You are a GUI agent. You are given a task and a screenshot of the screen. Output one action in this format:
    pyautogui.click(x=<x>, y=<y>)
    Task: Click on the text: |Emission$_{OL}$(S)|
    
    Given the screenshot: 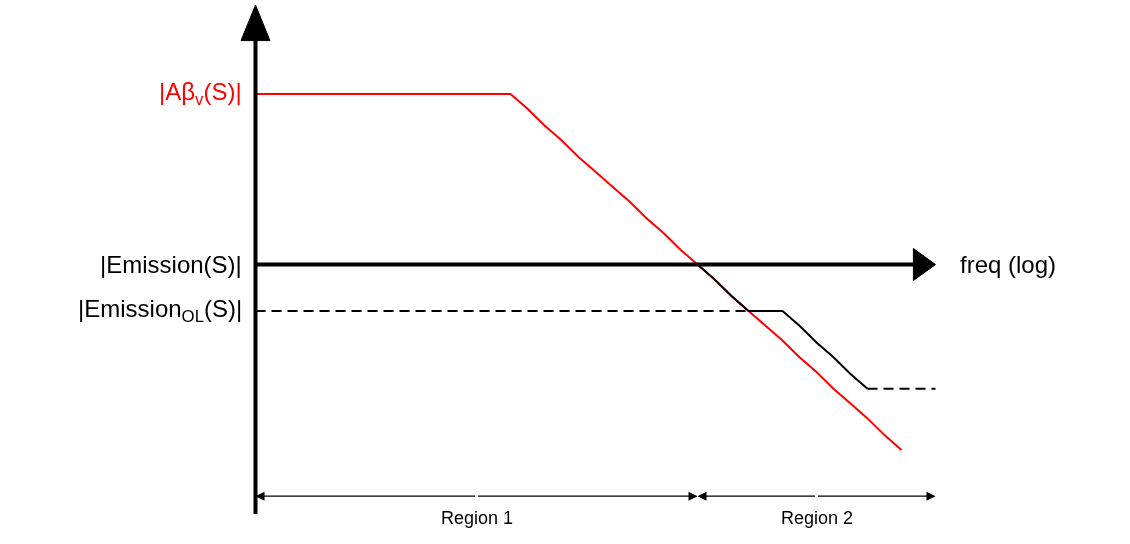 What is the action you would take?
    pyautogui.click(x=160, y=311)
    